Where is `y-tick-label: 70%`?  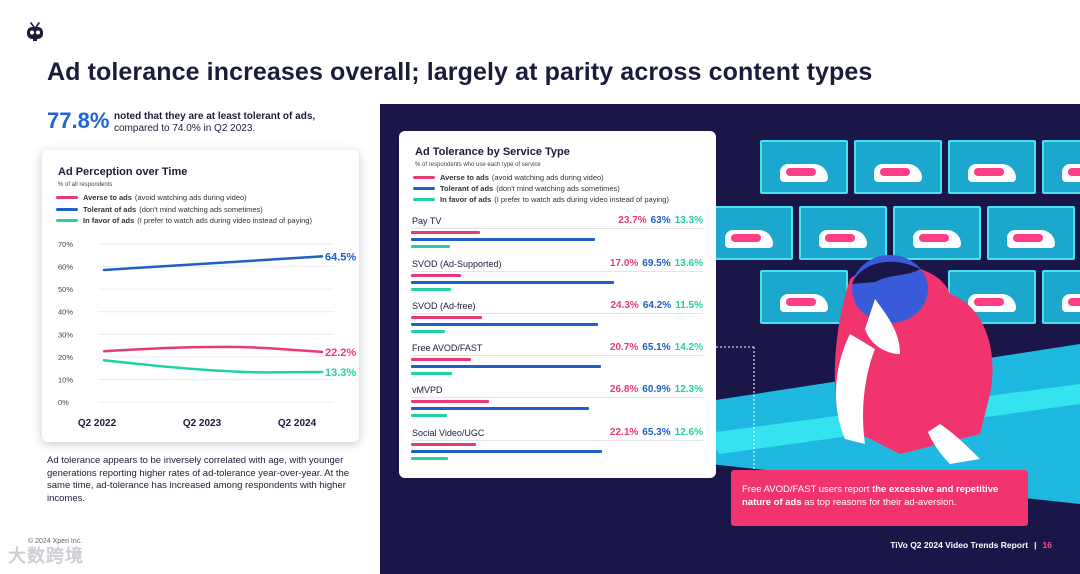 y-tick-label: 70% is located at coordinates (65, 244).